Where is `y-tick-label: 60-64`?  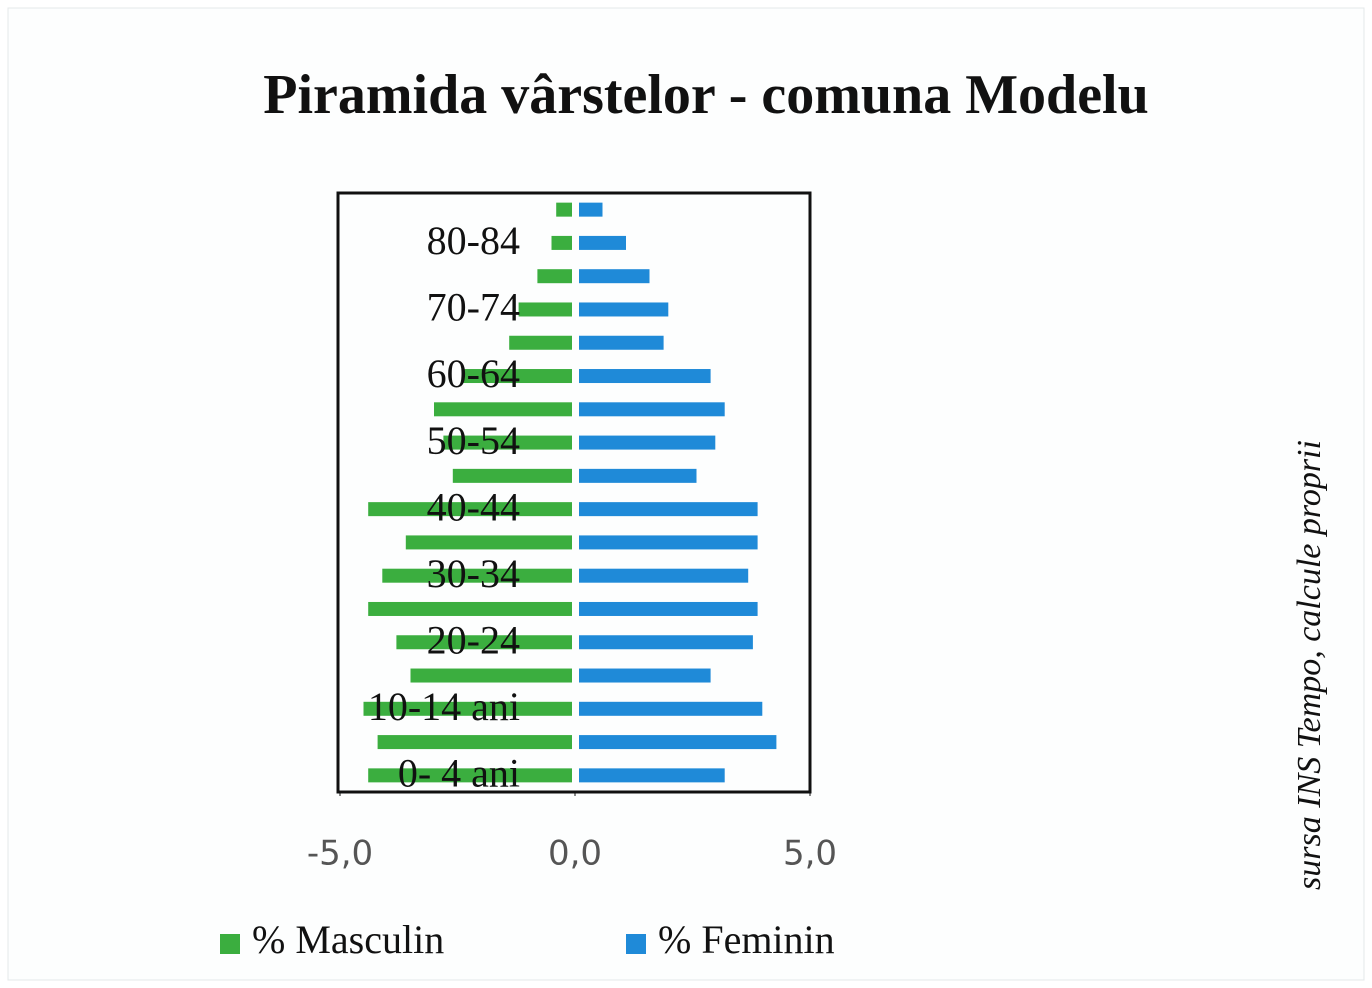
y-tick-label: 60-64 is located at coordinates (473, 373).